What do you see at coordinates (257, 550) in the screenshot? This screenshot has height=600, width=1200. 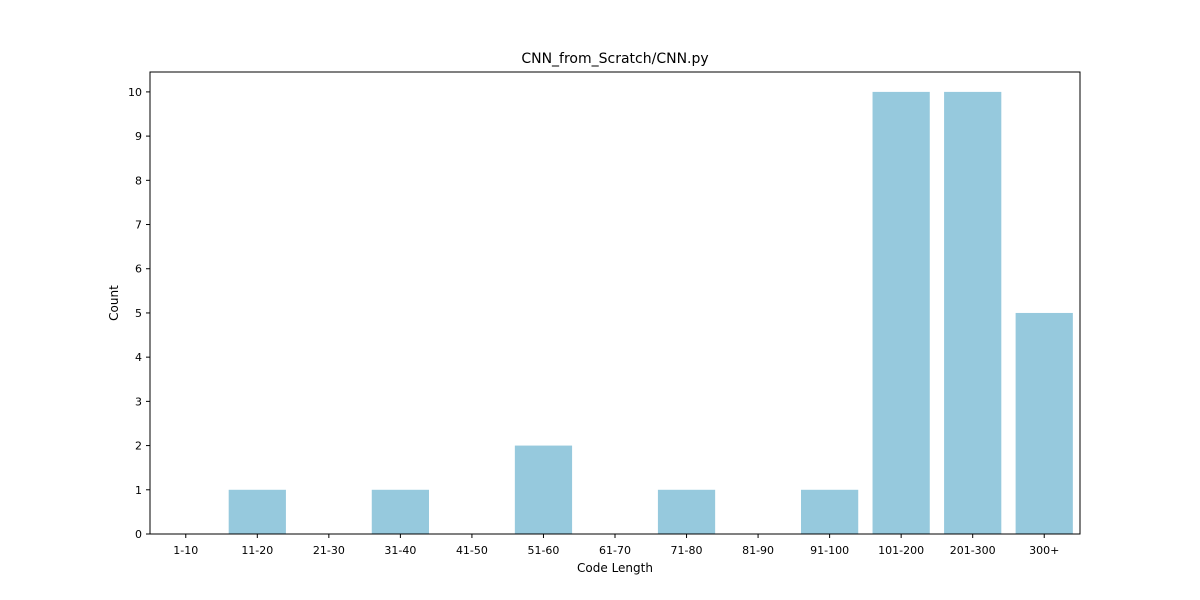 I see `x-tick-label: 11-20` at bounding box center [257, 550].